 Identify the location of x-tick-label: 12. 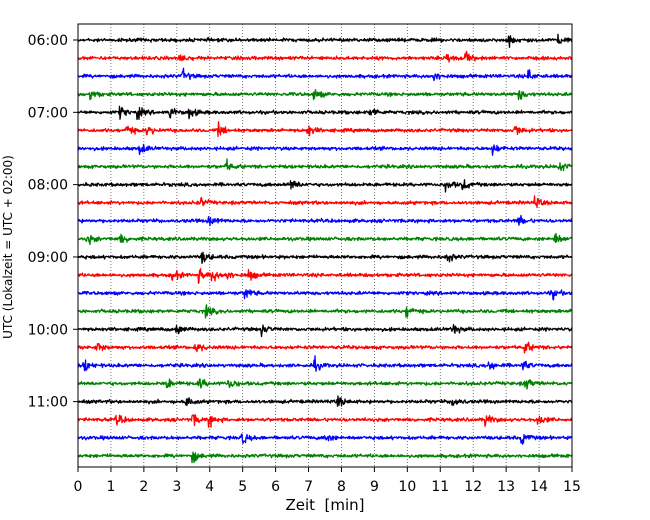
(473, 487).